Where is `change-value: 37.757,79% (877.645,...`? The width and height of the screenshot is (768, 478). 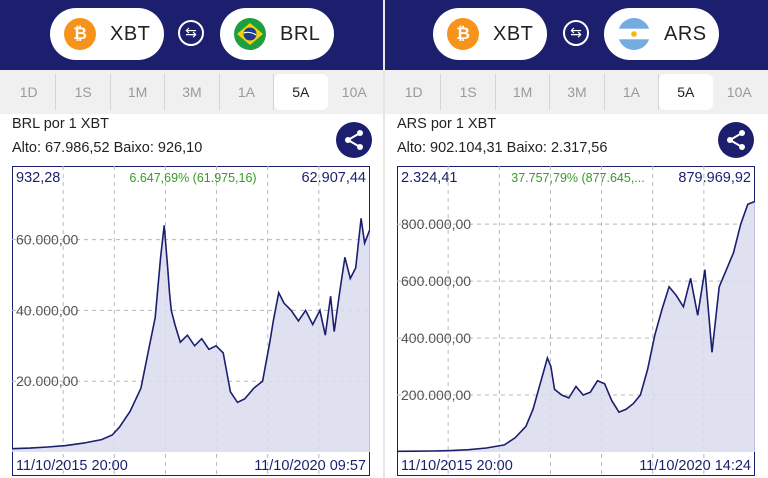 change-value: 37.757,79% (877.645,... is located at coordinates (577, 178).